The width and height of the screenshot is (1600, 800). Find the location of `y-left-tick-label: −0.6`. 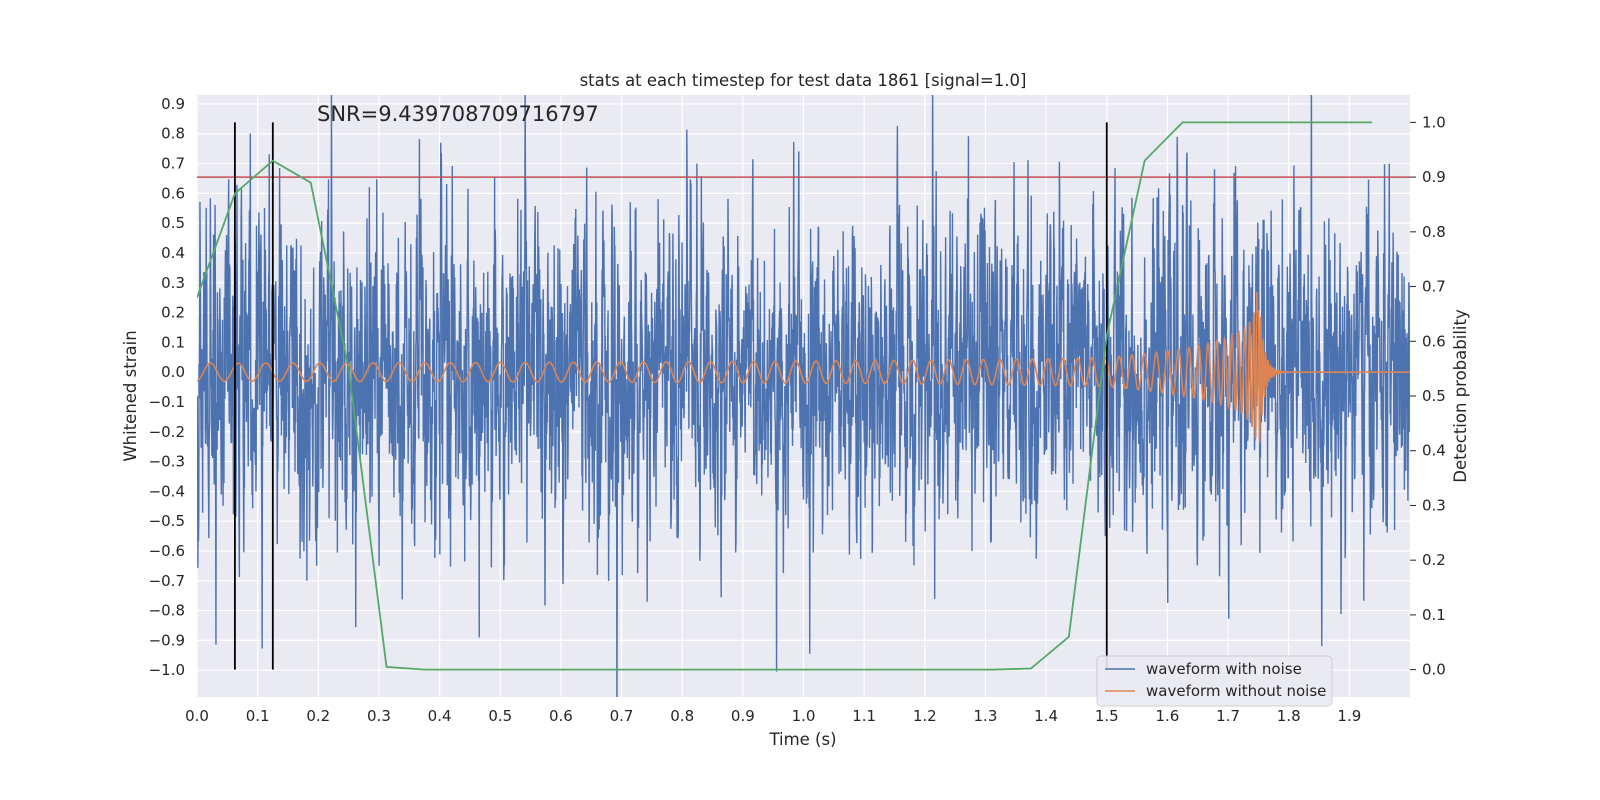

y-left-tick-label: −0.6 is located at coordinates (167, 551).